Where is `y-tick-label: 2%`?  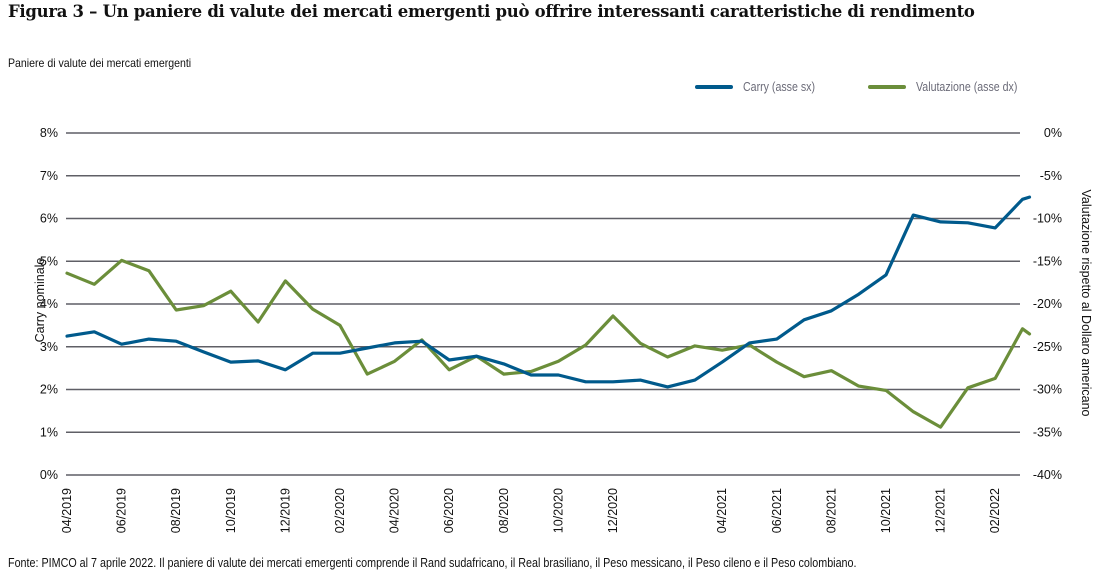 y-tick-label: 2% is located at coordinates (49, 390).